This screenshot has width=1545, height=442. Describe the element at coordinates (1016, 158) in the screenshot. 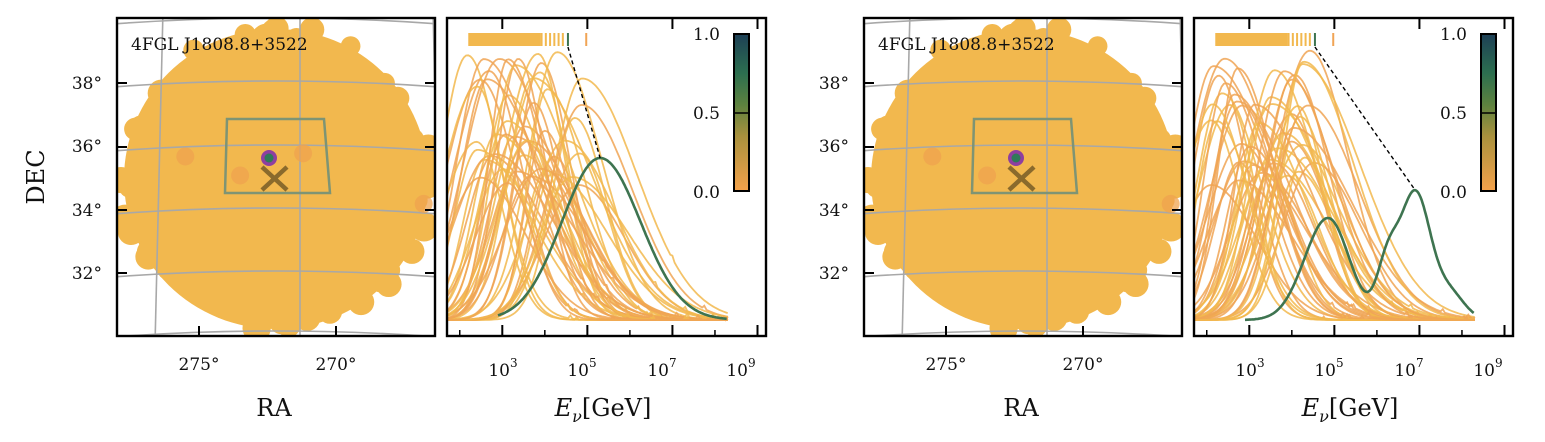

I see `best-match-center` at that location.